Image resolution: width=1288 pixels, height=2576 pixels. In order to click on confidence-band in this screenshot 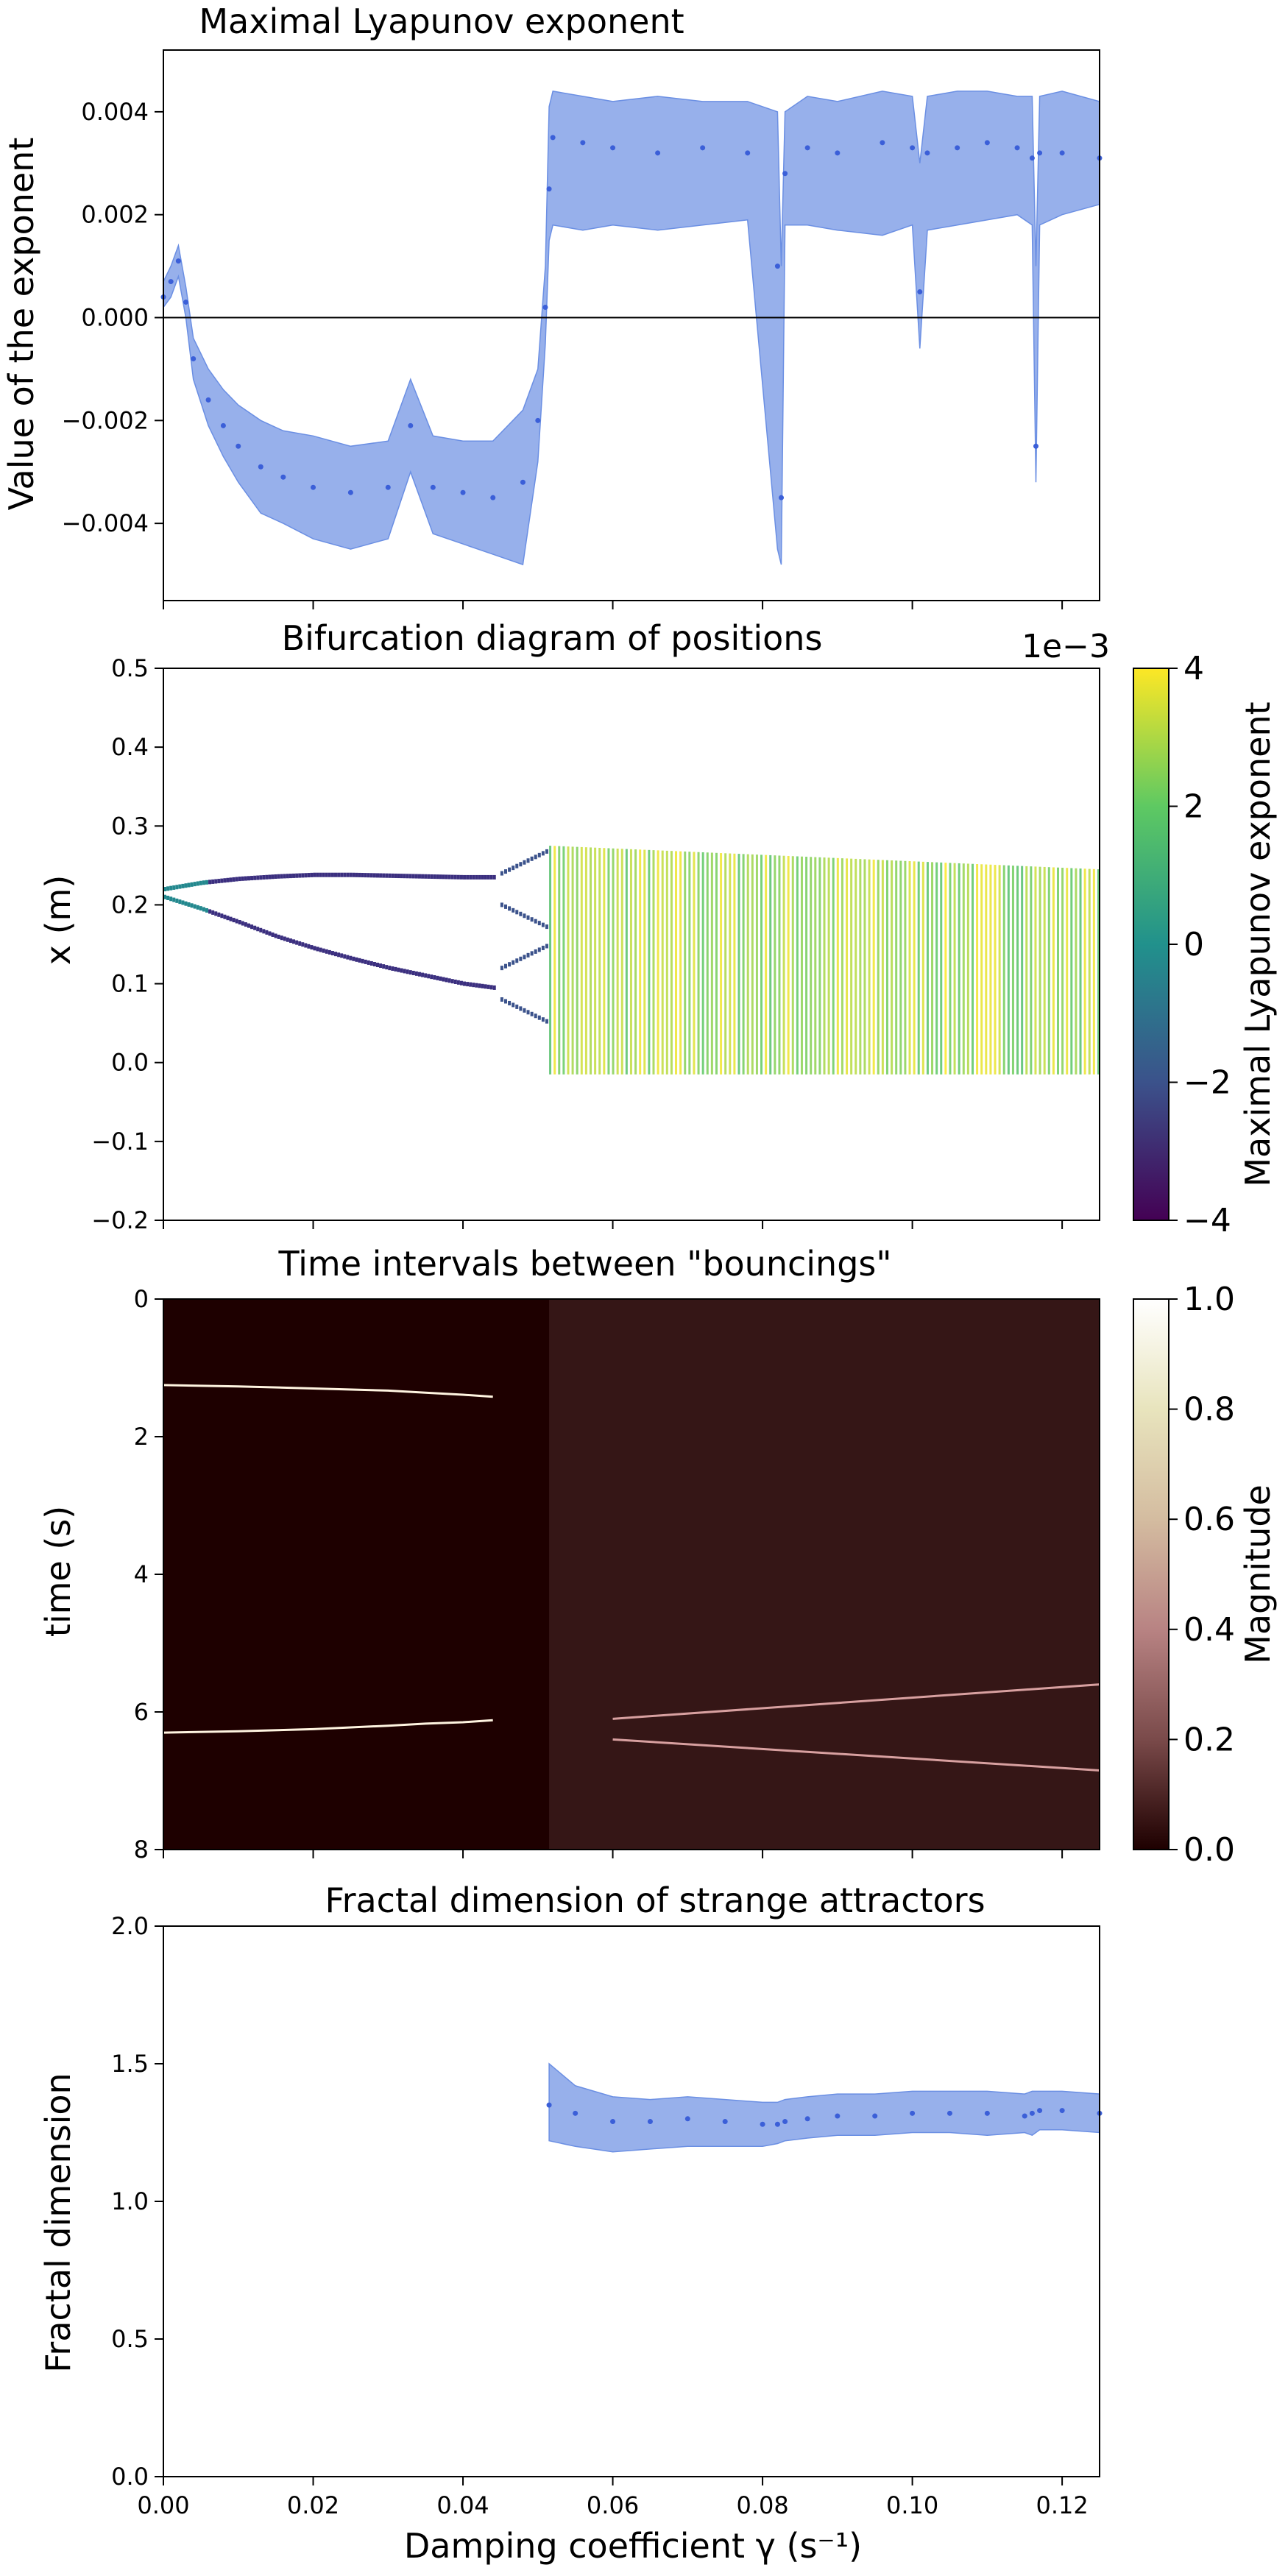, I will do `click(824, 2107)`.